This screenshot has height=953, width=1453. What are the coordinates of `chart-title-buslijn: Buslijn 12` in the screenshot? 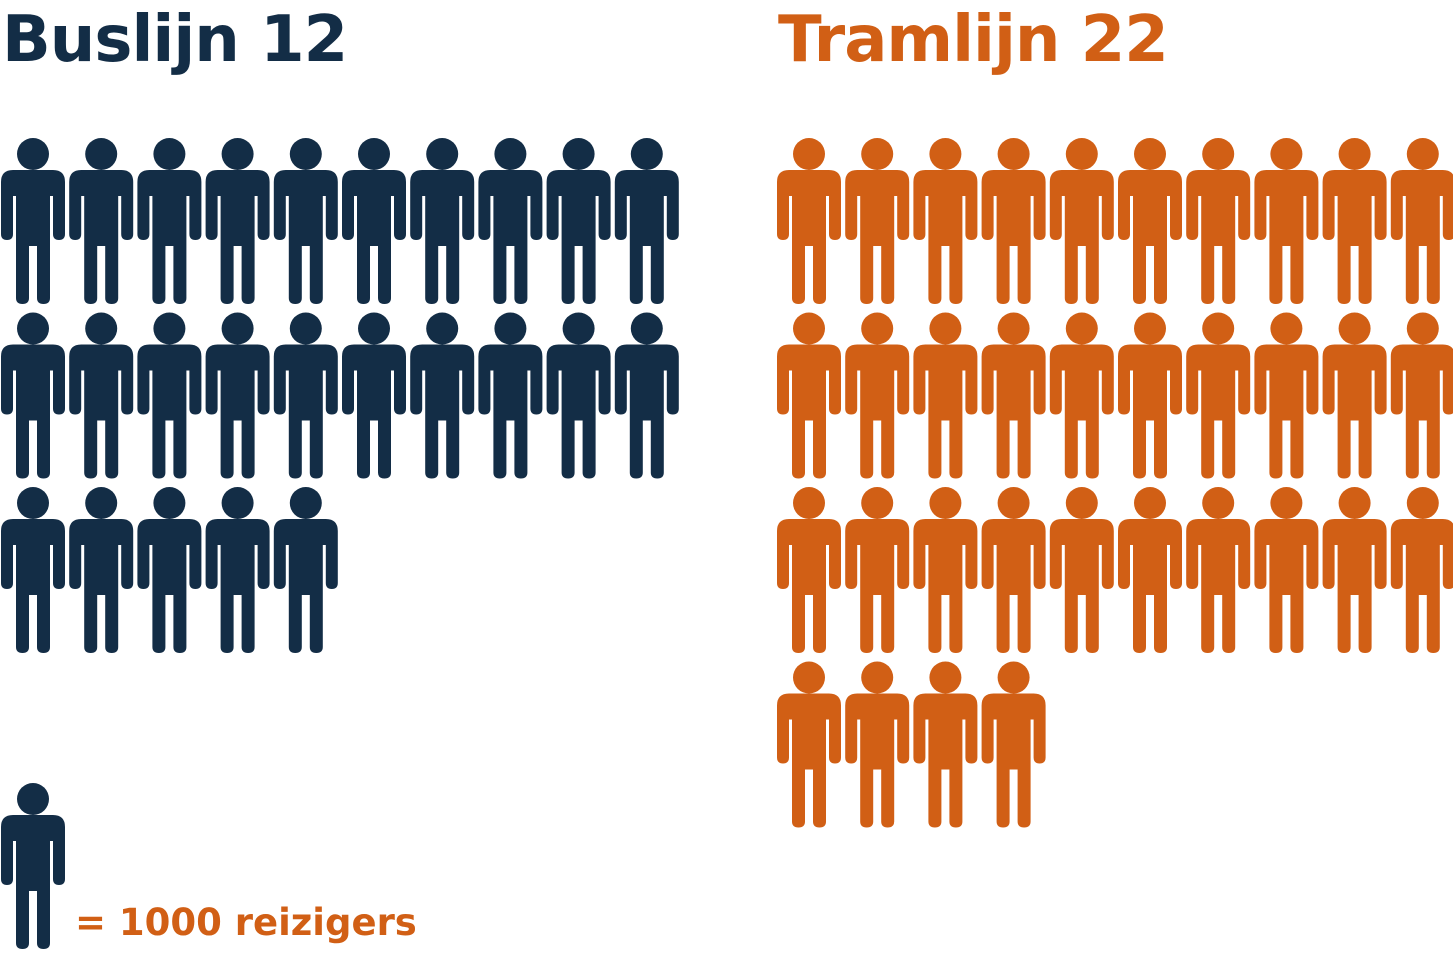 It's located at (175, 40).